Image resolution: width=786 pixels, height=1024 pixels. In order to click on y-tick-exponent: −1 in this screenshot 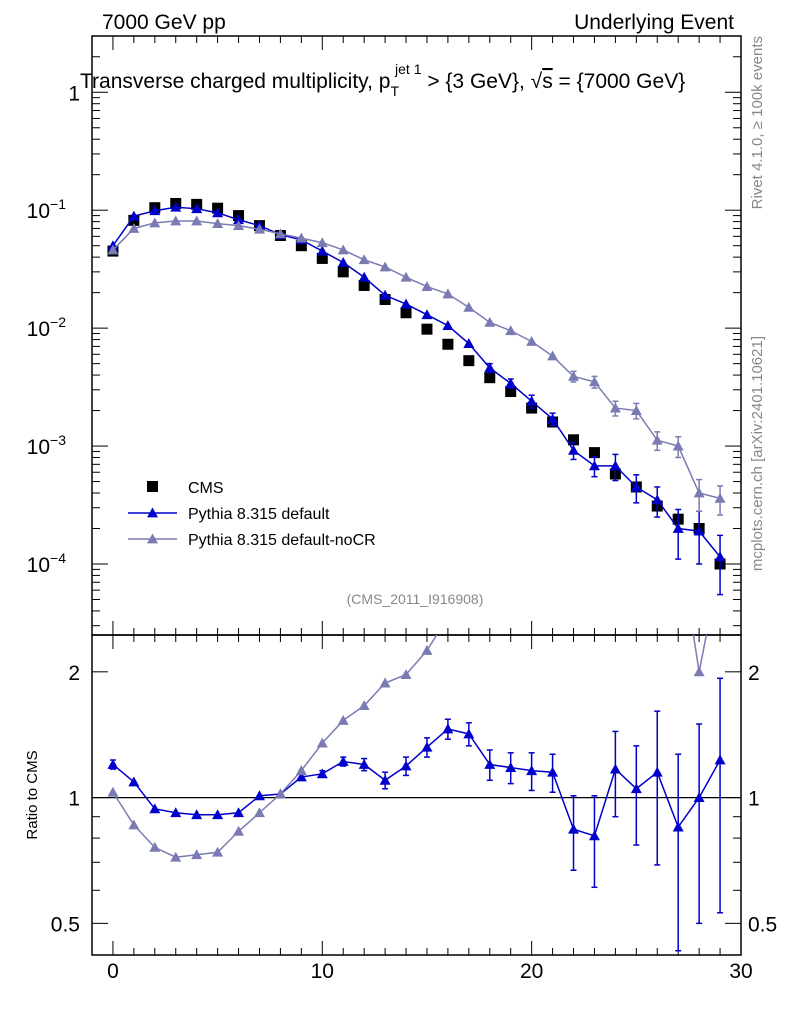, I will do `click(58, 204)`.